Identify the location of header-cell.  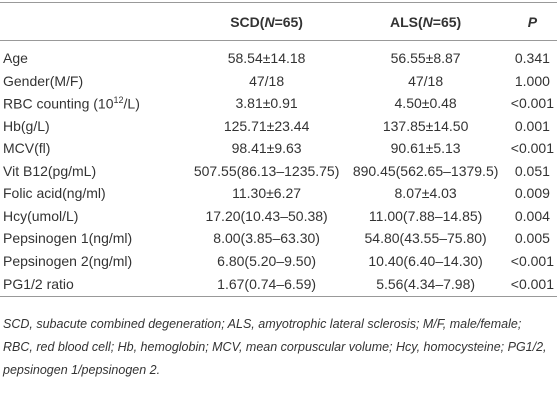
(95, 21).